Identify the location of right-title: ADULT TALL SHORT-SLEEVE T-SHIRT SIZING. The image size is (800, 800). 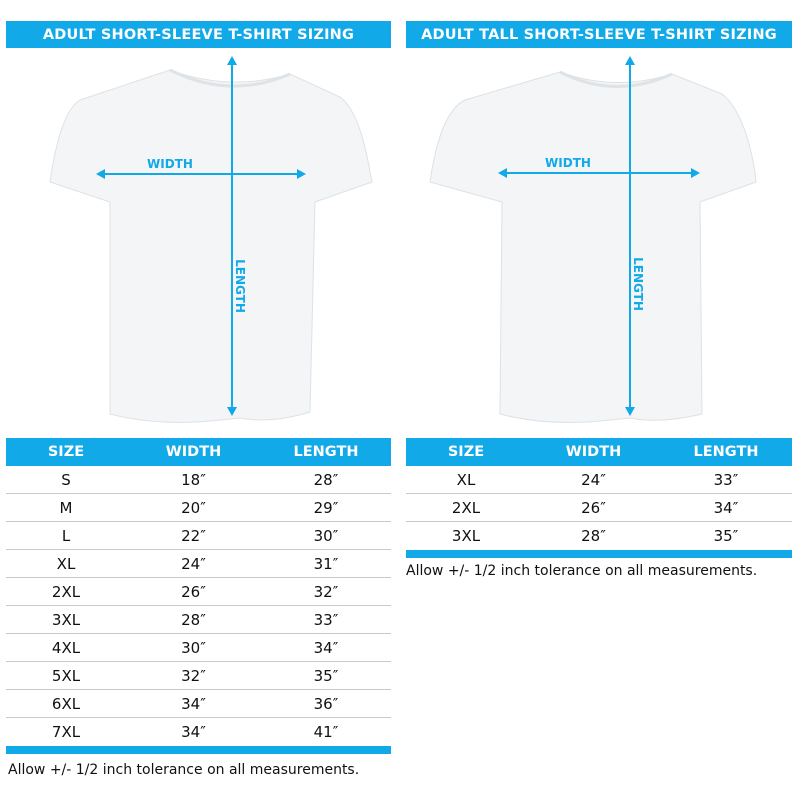
(599, 34).